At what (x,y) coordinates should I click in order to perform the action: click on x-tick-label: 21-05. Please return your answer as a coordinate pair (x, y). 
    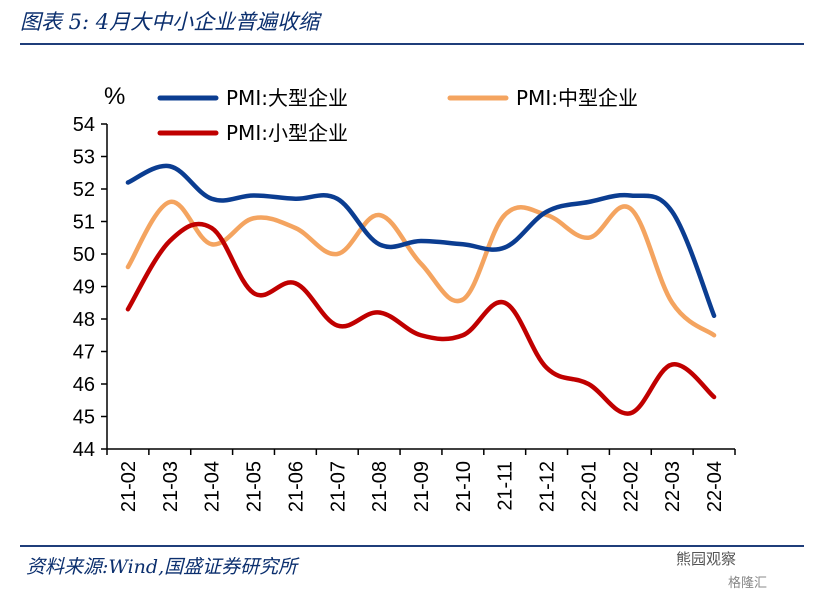
    Looking at the image, I should click on (255, 486).